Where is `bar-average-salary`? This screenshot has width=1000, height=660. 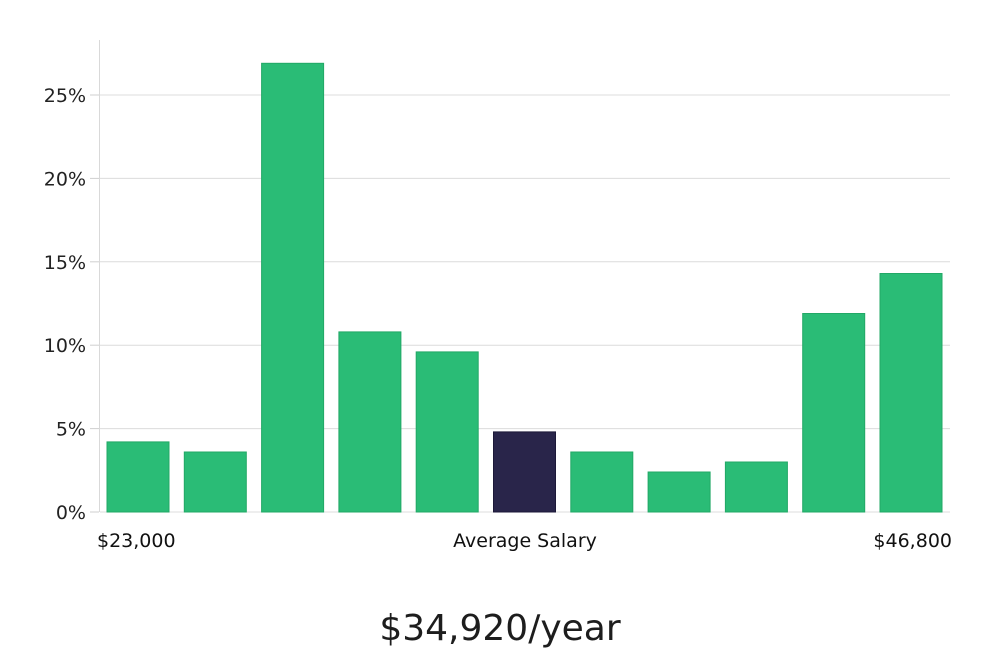
bar-average-salary is located at coordinates (524, 472).